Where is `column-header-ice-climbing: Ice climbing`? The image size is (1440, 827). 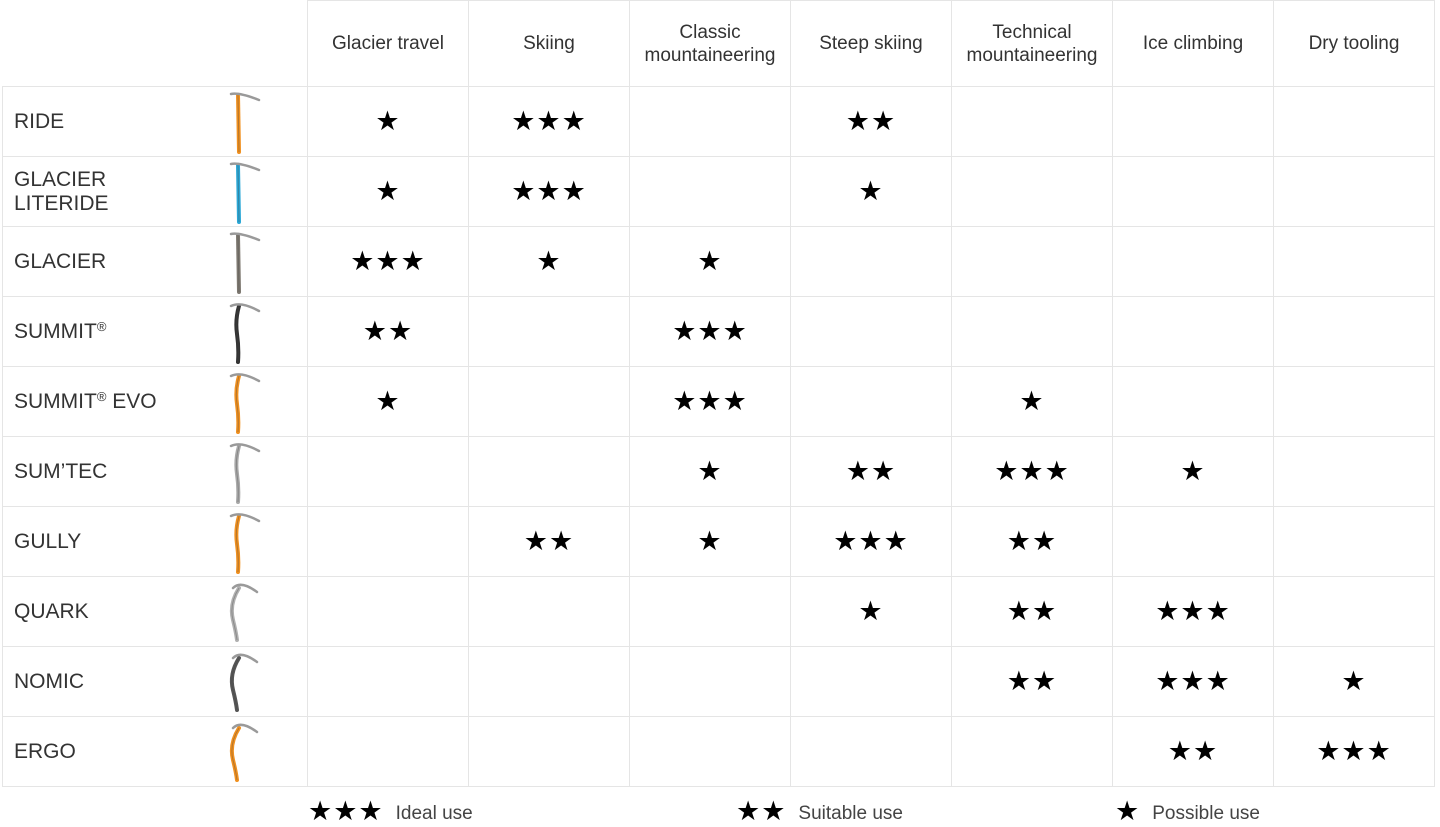 column-header-ice-climbing: Ice climbing is located at coordinates (1193, 43).